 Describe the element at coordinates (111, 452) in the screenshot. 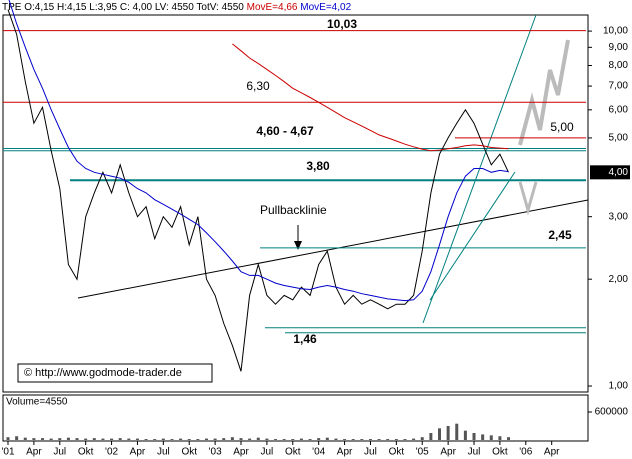

I see `x-tick-label: '02` at that location.